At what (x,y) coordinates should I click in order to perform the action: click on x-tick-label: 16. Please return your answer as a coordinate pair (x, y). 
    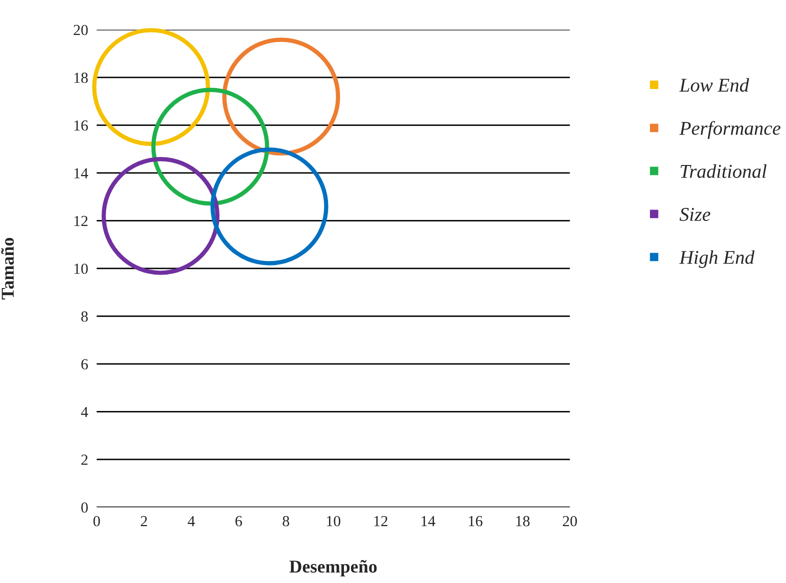
    Looking at the image, I should click on (475, 521).